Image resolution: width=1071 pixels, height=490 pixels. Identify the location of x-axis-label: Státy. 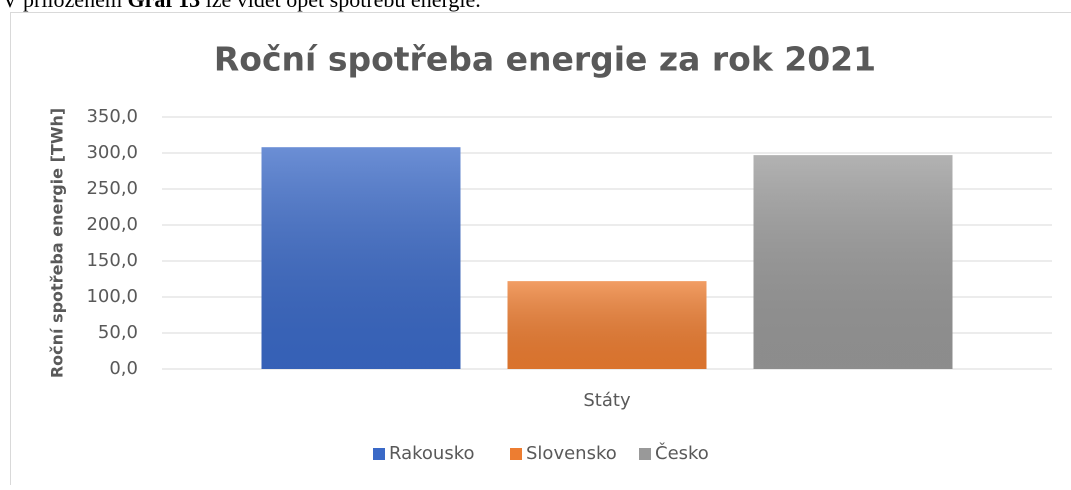
(607, 400).